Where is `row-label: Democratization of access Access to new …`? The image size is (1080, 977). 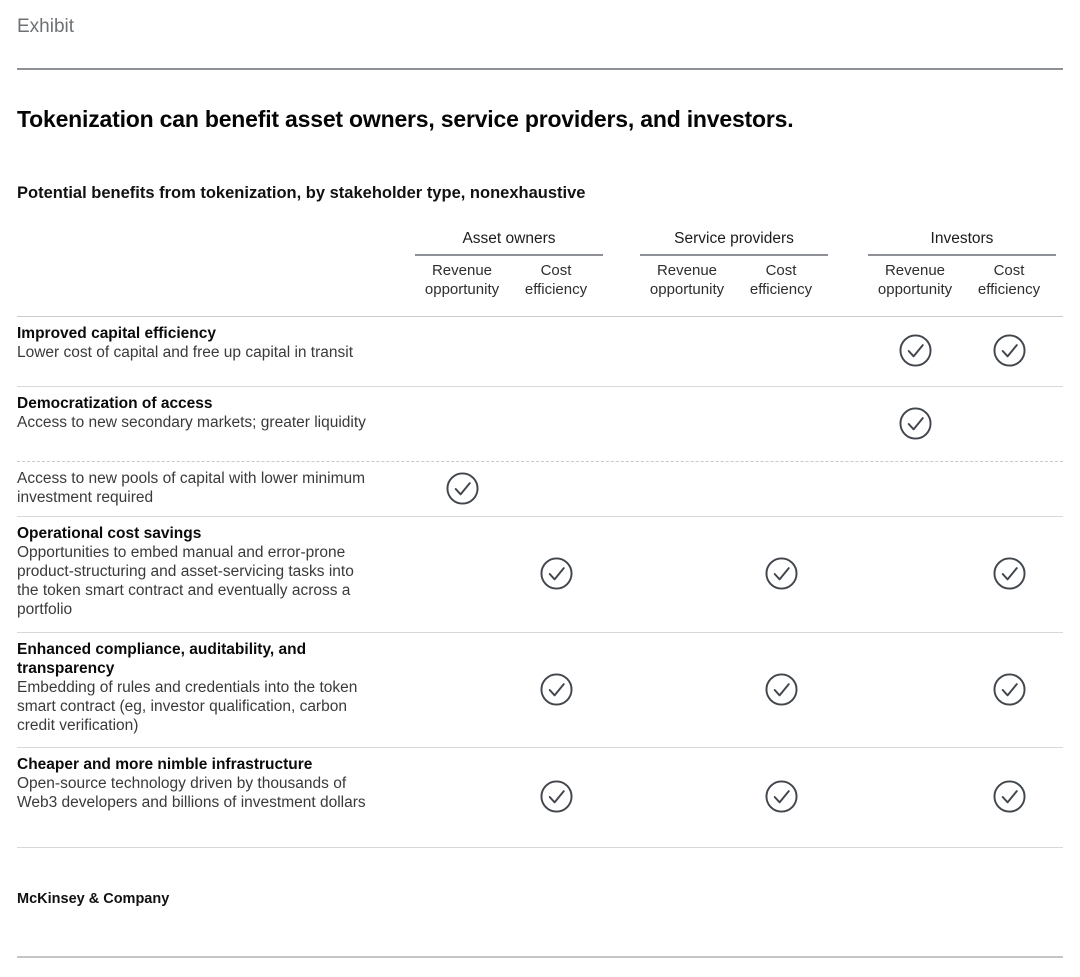
row-label: Democratization of access Access to new … is located at coordinates (197, 412).